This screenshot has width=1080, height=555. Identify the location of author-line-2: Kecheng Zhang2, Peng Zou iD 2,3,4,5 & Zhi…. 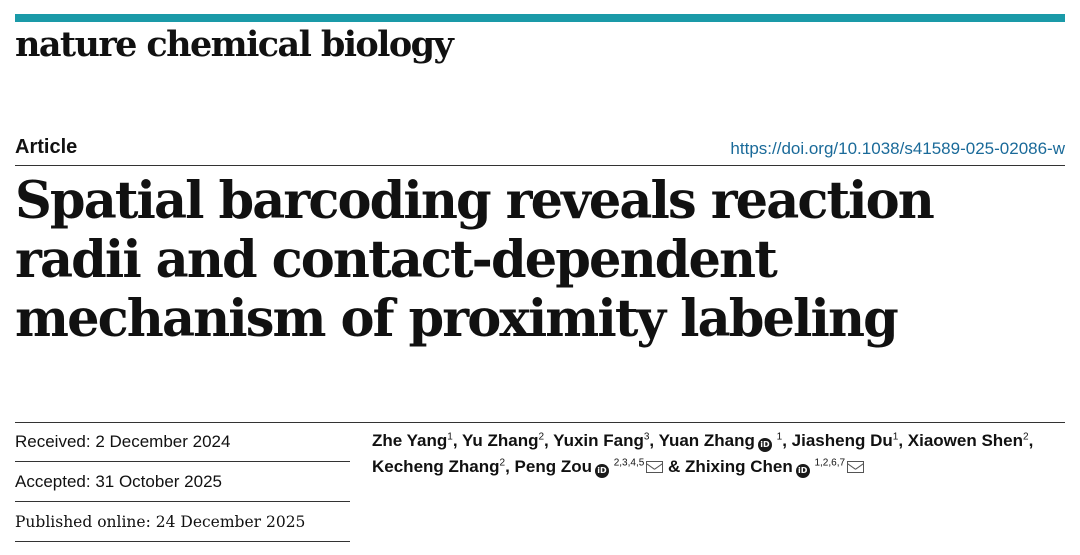
(722, 467).